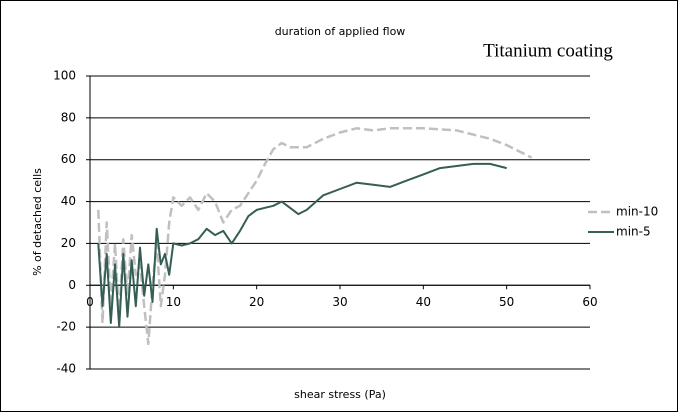 Image resolution: width=678 pixels, height=412 pixels. I want to click on y-tick-label: 60, so click(68, 159).